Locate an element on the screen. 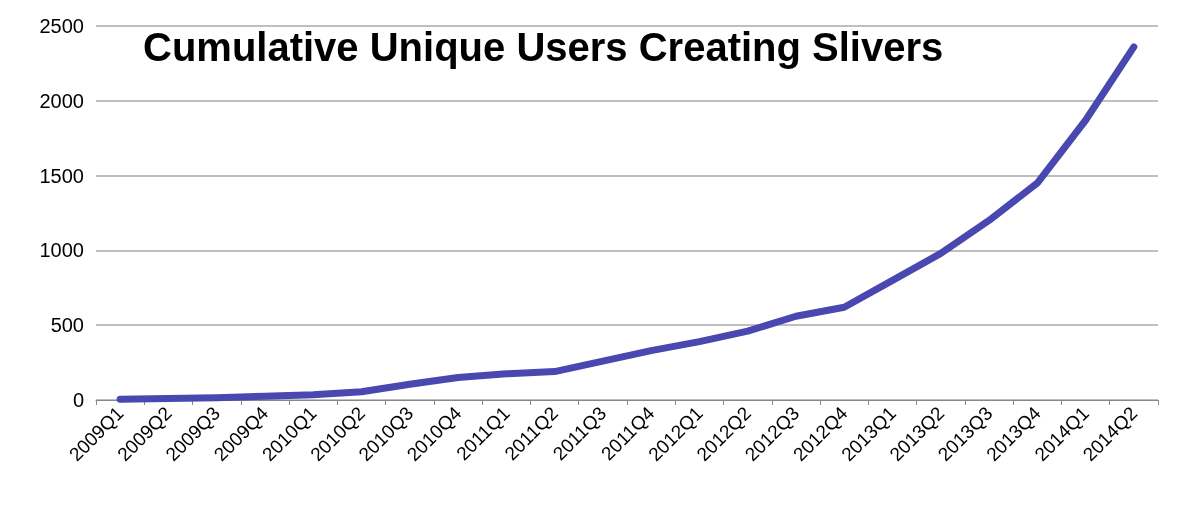 Image resolution: width=1177 pixels, height=524 pixels. y-tick-label: 0 is located at coordinates (78, 400).